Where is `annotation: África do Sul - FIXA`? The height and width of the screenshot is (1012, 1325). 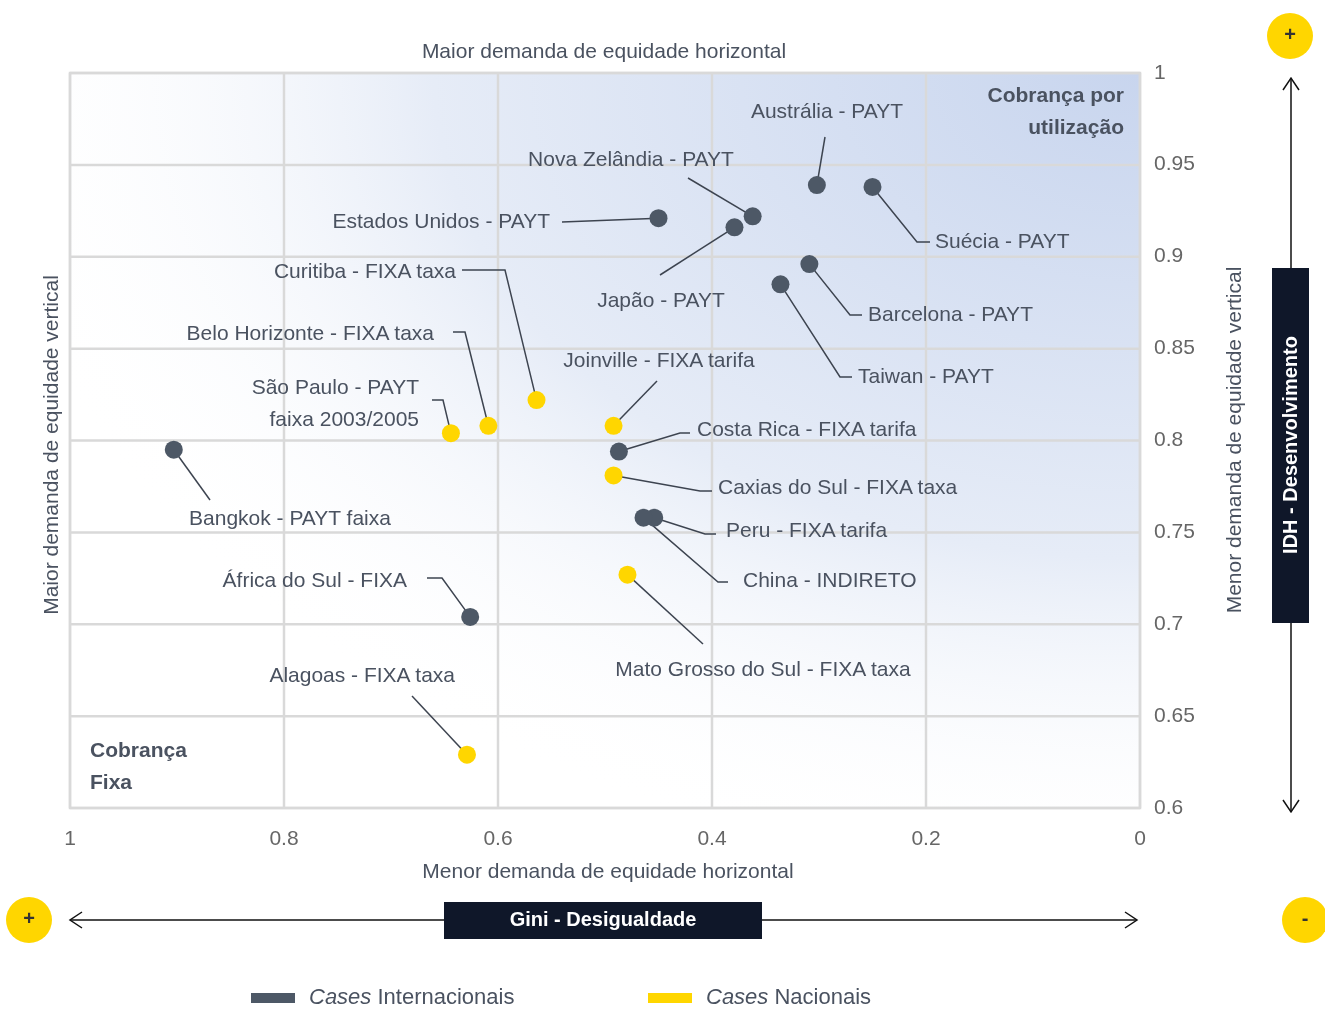 annotation: África do Sul - FIXA is located at coordinates (314, 579).